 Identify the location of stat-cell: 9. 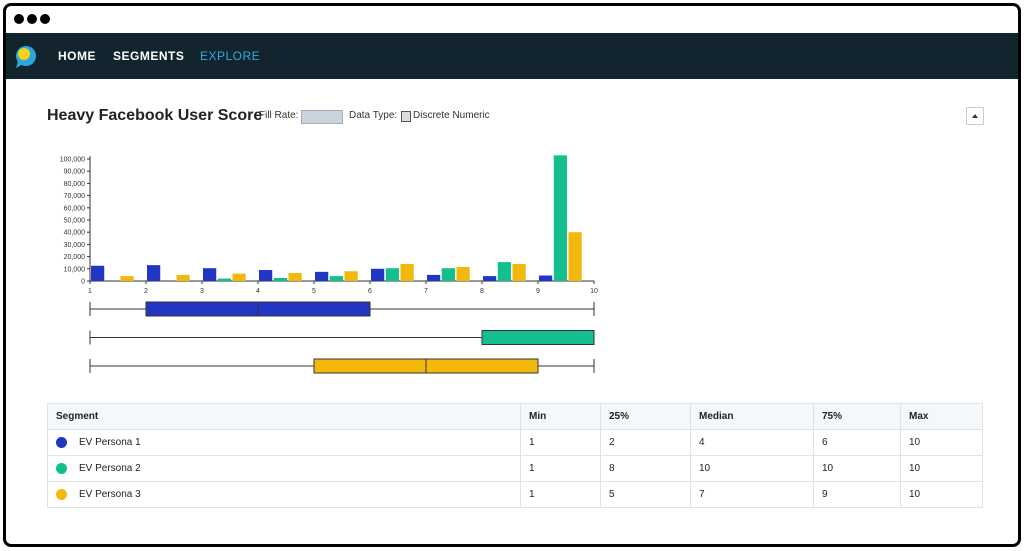
(857, 494).